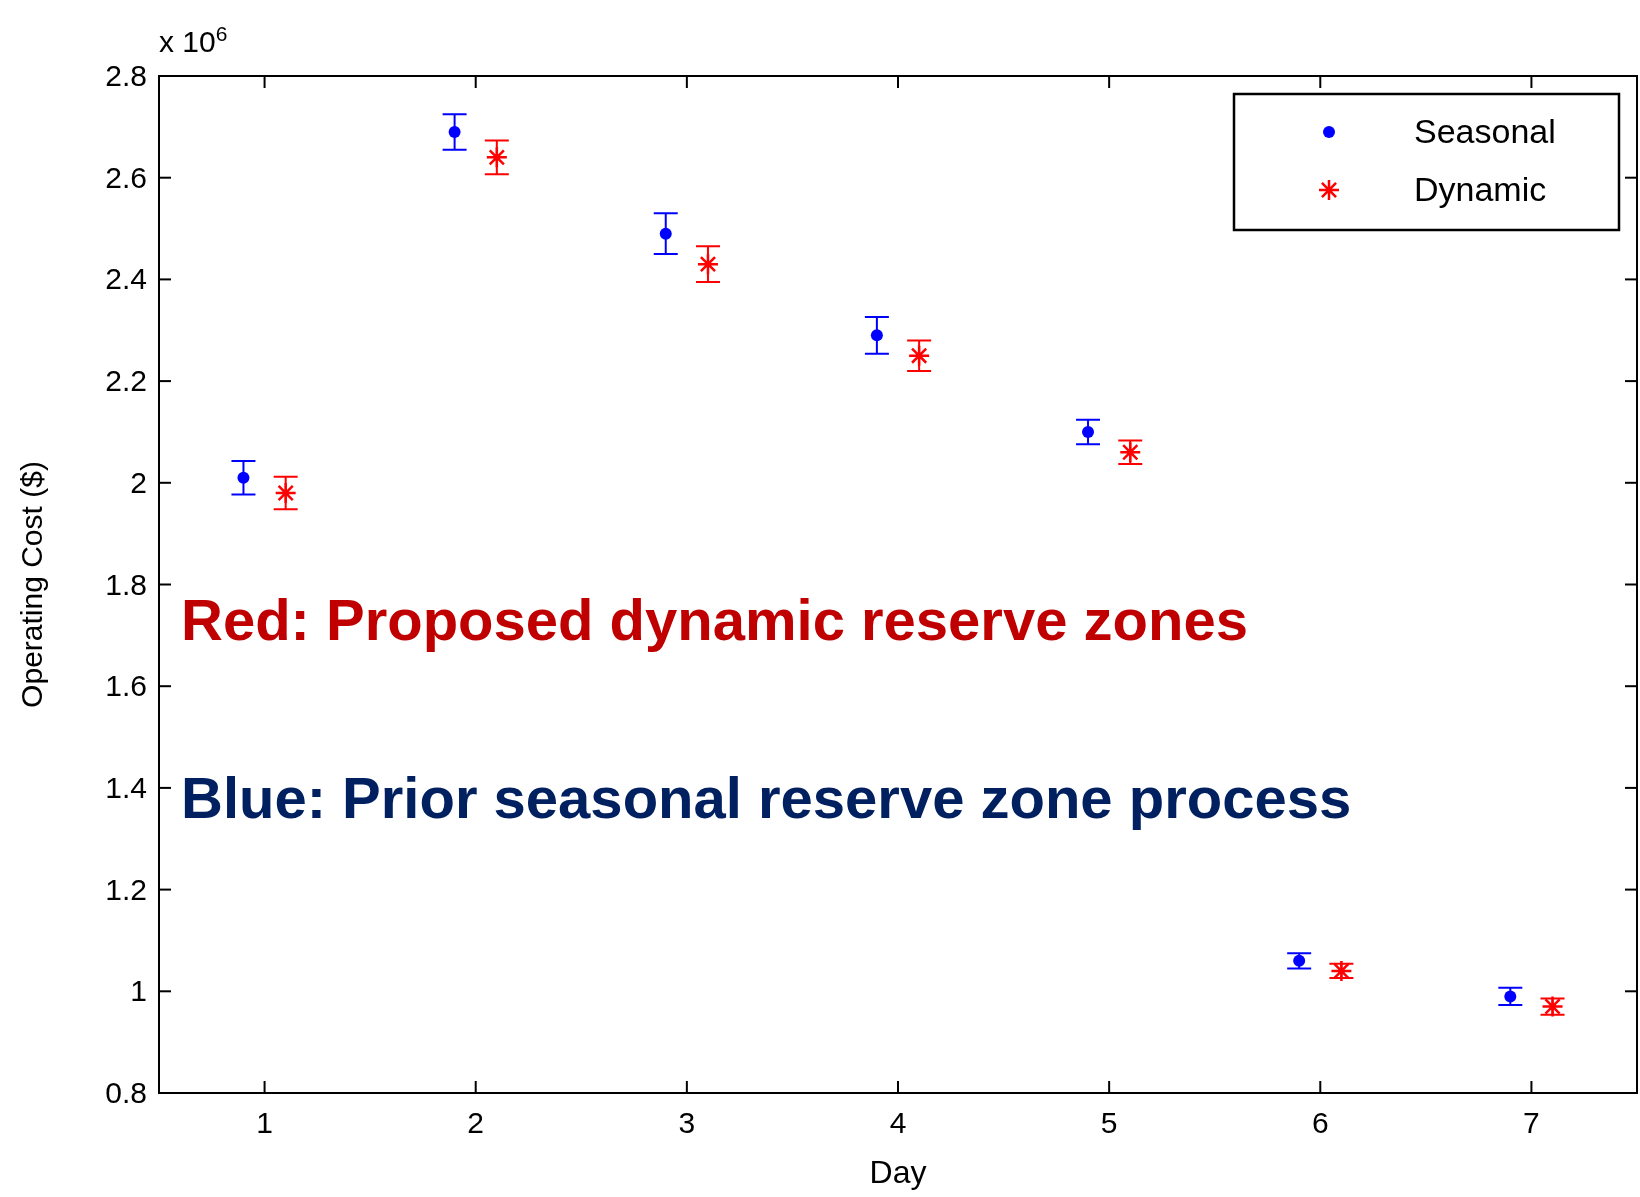 This screenshot has height=1197, width=1640. What do you see at coordinates (126, 686) in the screenshot?
I see `y-tick-label: 1.6` at bounding box center [126, 686].